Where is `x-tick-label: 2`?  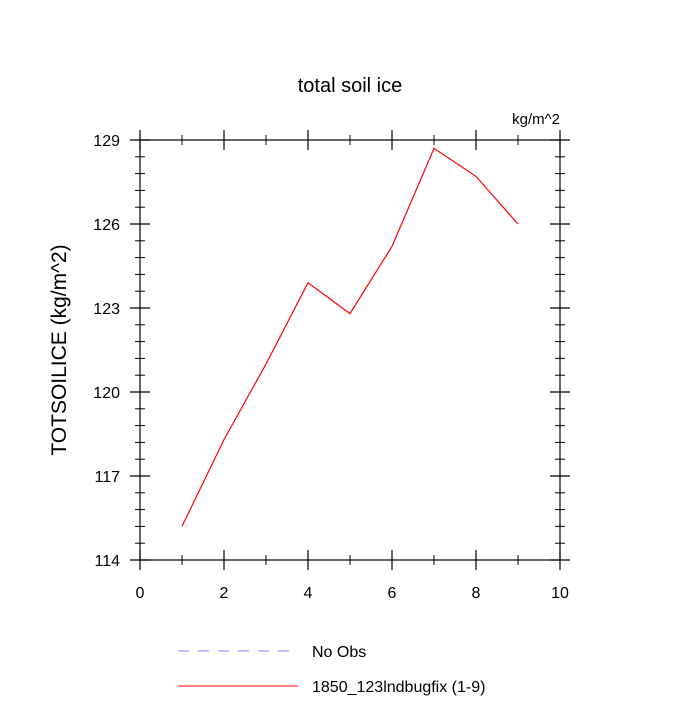
x-tick-label: 2 is located at coordinates (224, 593).